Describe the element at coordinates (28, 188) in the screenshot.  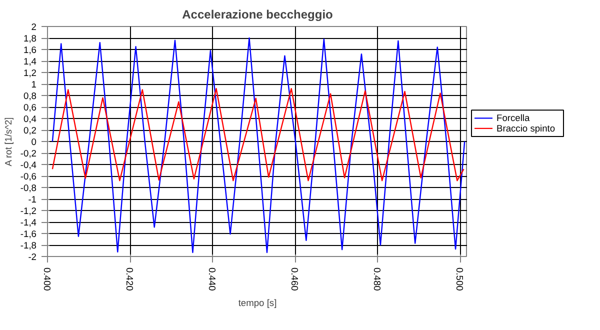
I see `y-tick-label: -0,8` at that location.